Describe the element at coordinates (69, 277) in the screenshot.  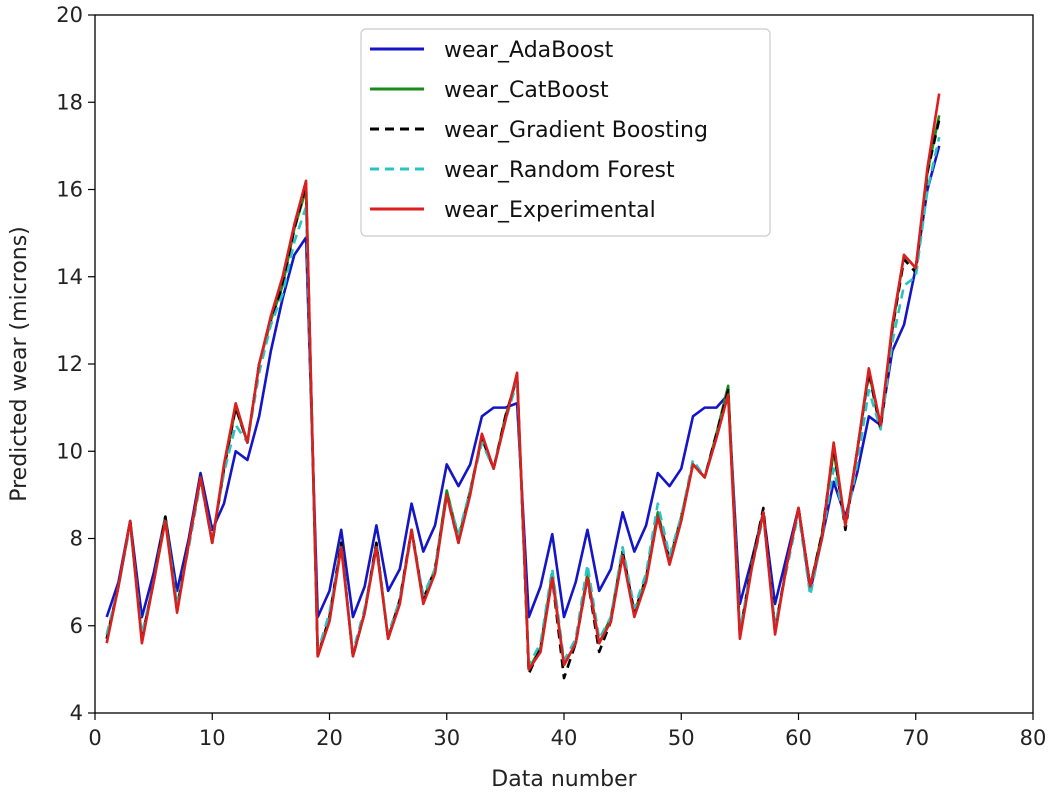
I see `y-tick-label: 14` at that location.